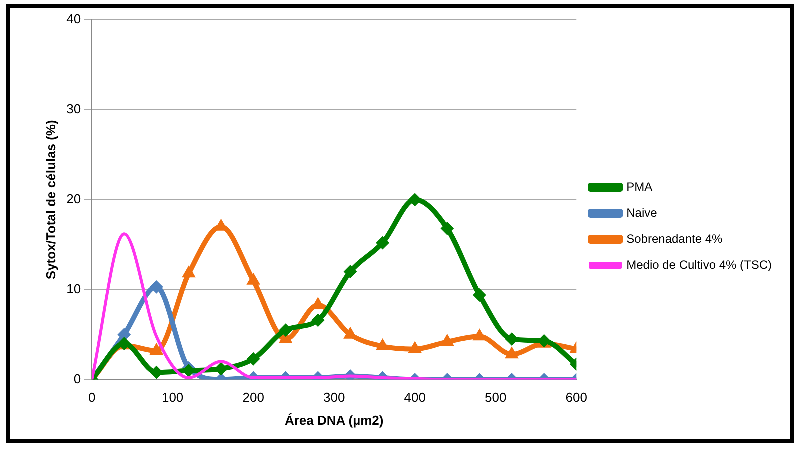 This screenshot has width=806, height=453. I want to click on legend-label: Naive, so click(642, 213).